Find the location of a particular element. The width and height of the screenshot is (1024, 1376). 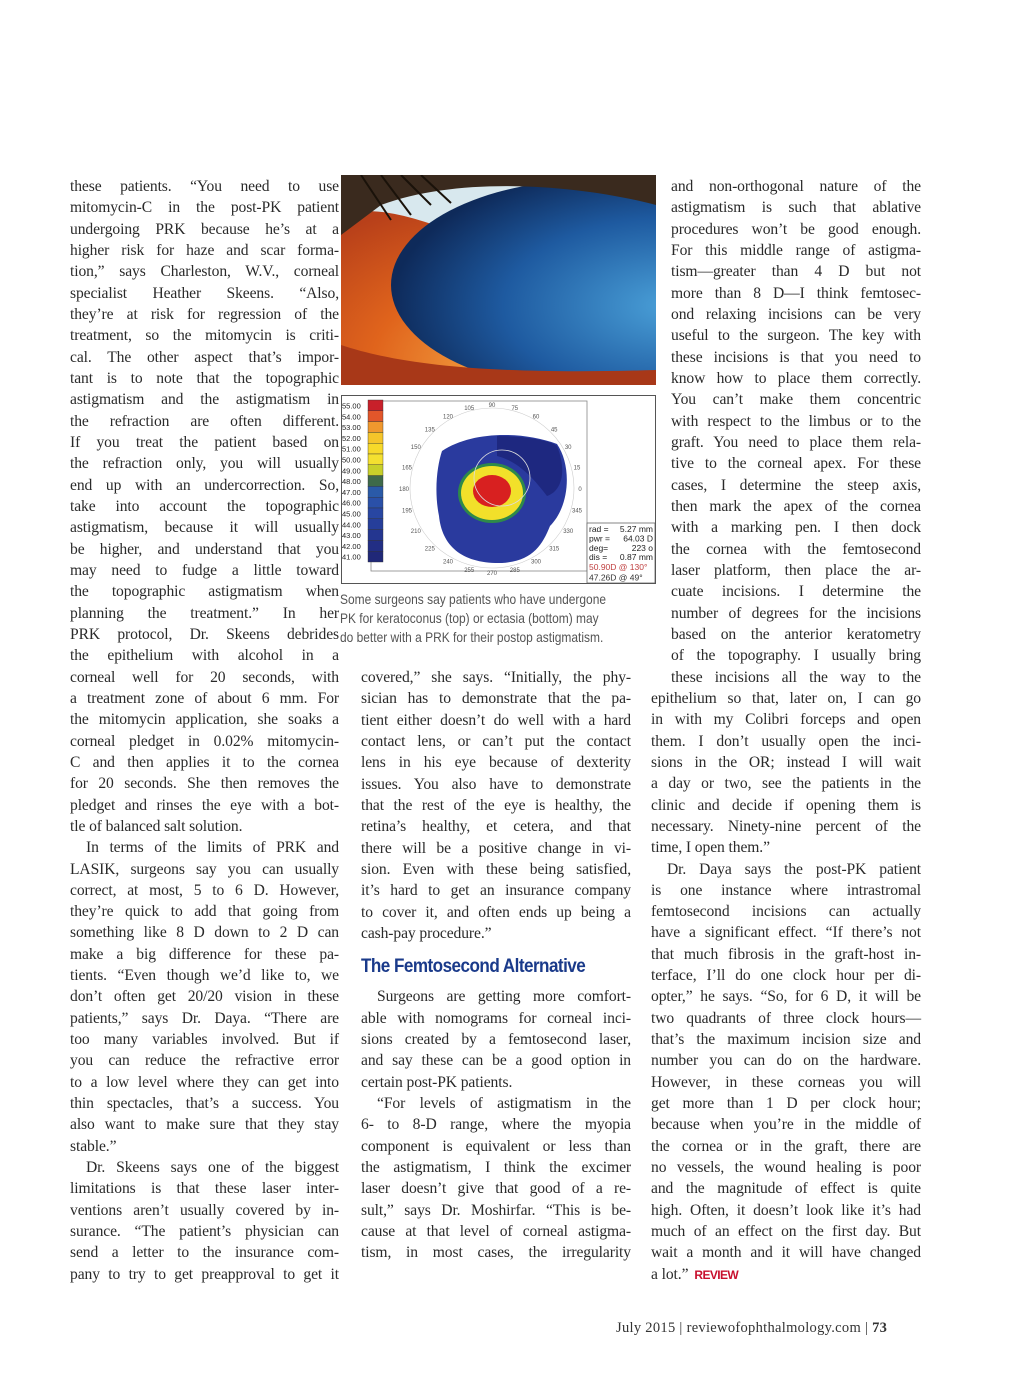

text-line: component is equivalent or less than is located at coordinates (496, 1146).